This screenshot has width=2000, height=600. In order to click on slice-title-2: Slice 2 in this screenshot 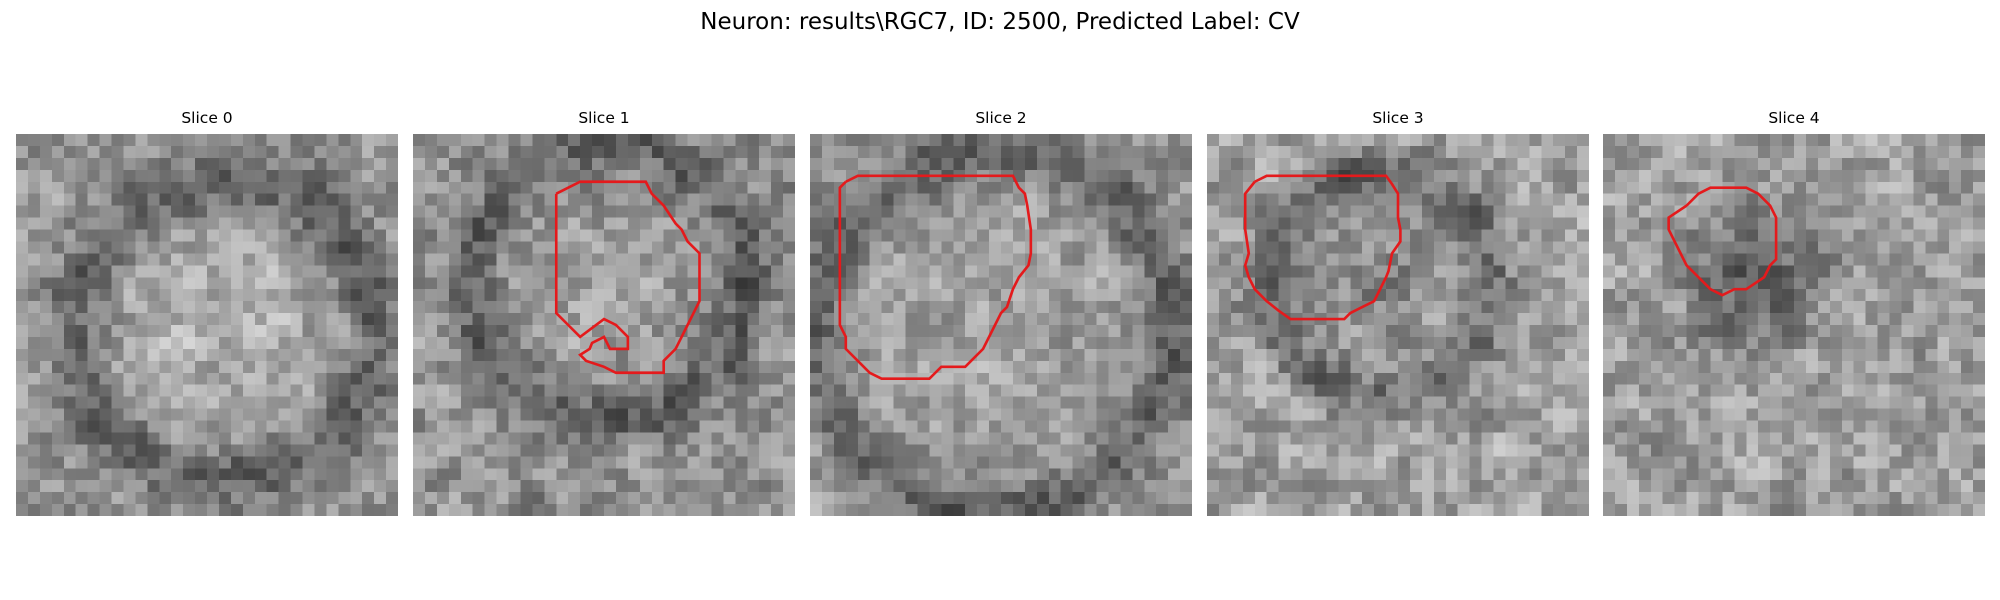, I will do `click(1001, 118)`.